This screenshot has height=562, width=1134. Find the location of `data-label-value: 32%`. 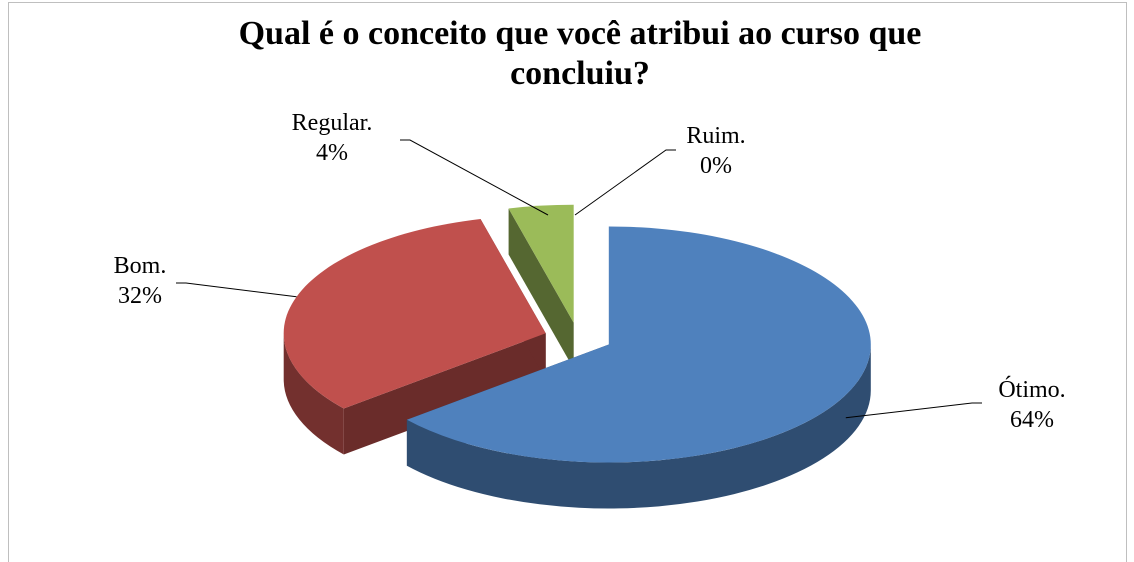

data-label-value: 32% is located at coordinates (140, 296).